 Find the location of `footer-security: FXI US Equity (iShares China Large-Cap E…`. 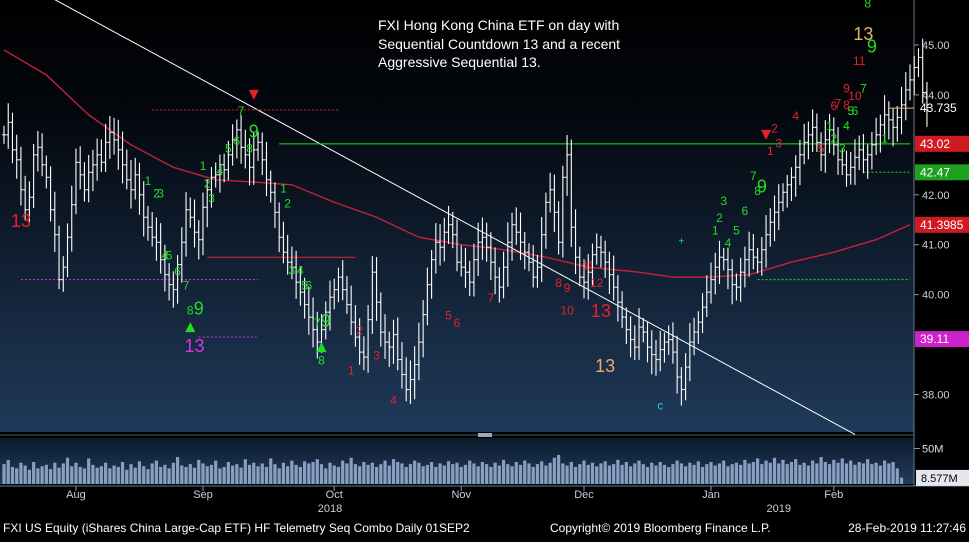

footer-security: FXI US Equity (iShares China Large-Cap E… is located at coordinates (236, 528).